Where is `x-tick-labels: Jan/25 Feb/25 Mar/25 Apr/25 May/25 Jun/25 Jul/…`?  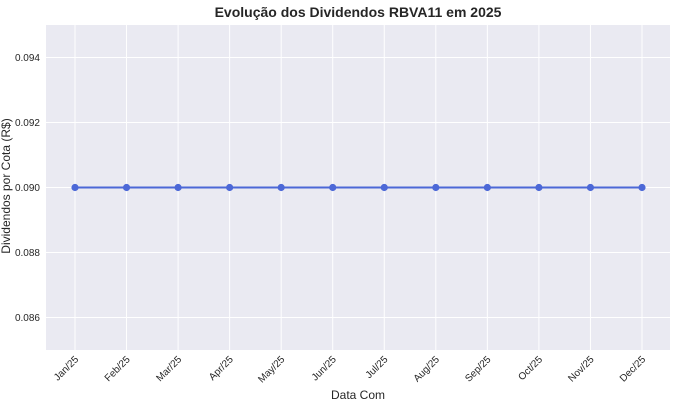 x-tick-labels: Jan/25 Feb/25 Mar/25 Apr/25 May/25 Jun/25 Jul/… is located at coordinates (350, 369).